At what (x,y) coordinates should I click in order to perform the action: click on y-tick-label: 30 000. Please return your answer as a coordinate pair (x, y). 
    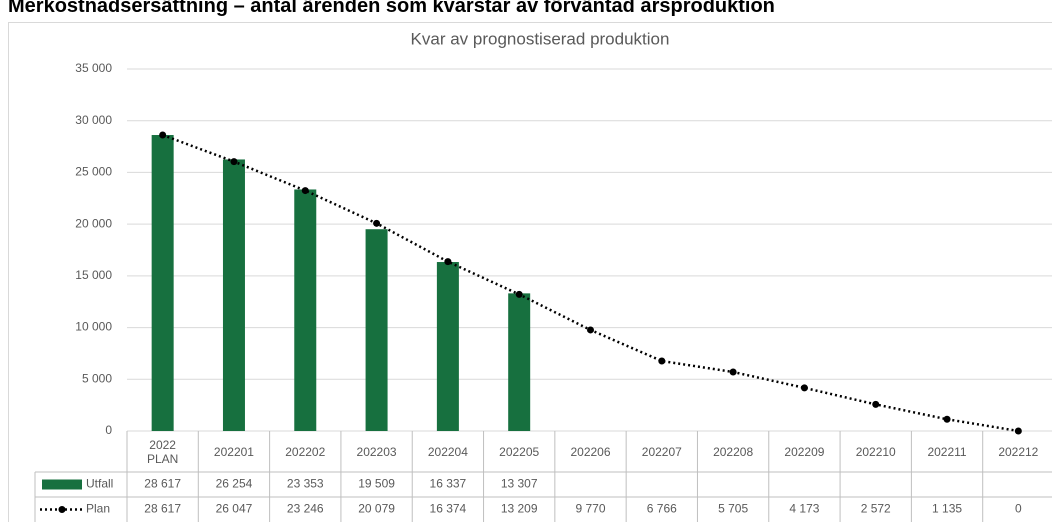
    Looking at the image, I should click on (93, 120).